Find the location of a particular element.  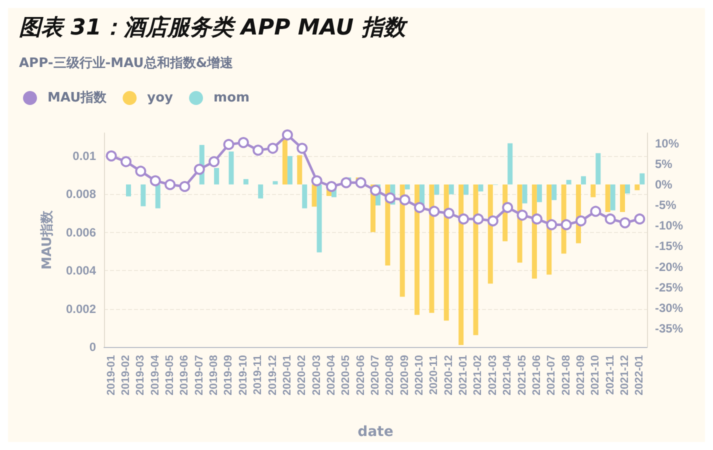

x-tick-label: 2019-03 is located at coordinates (140, 375).